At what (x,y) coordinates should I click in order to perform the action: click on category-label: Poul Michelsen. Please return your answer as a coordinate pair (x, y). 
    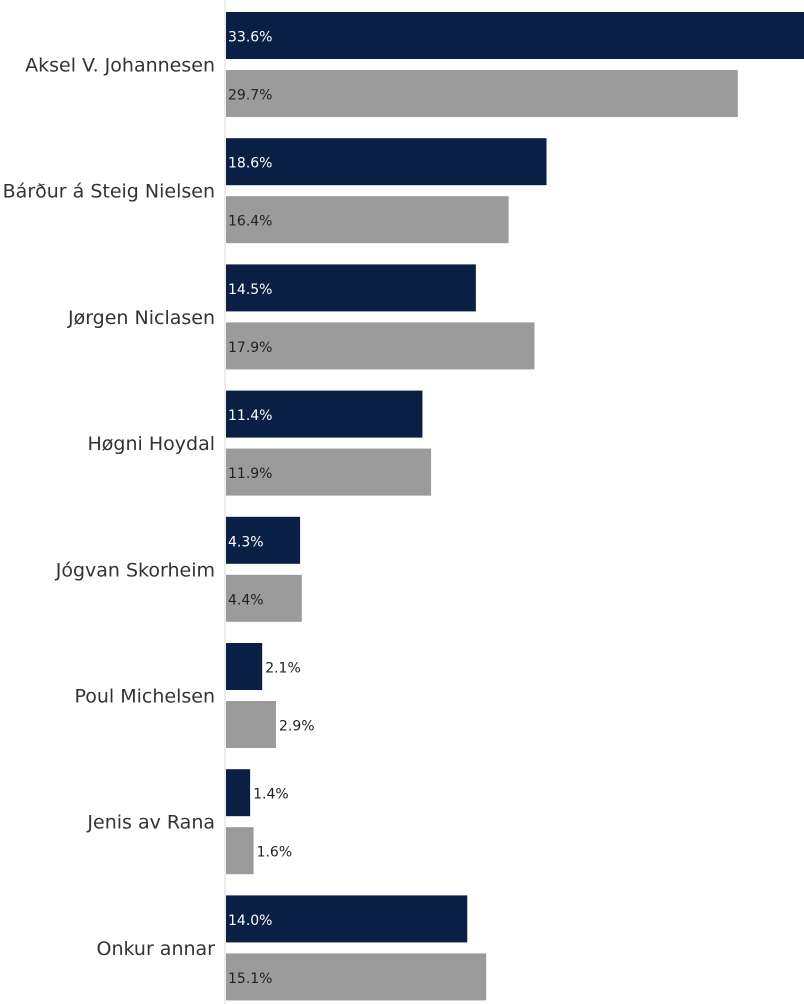
    Looking at the image, I should click on (144, 697).